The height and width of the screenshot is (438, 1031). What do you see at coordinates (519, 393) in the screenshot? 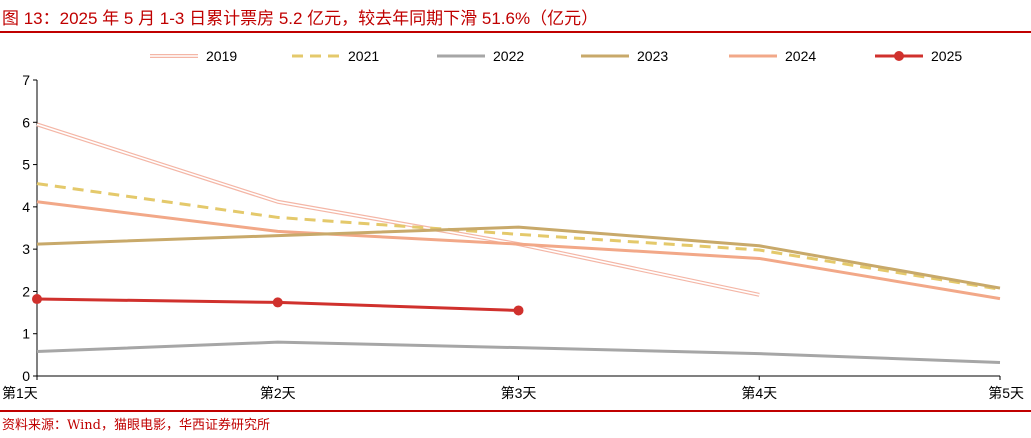
I see `x-tick-label: 第3天` at bounding box center [519, 393].